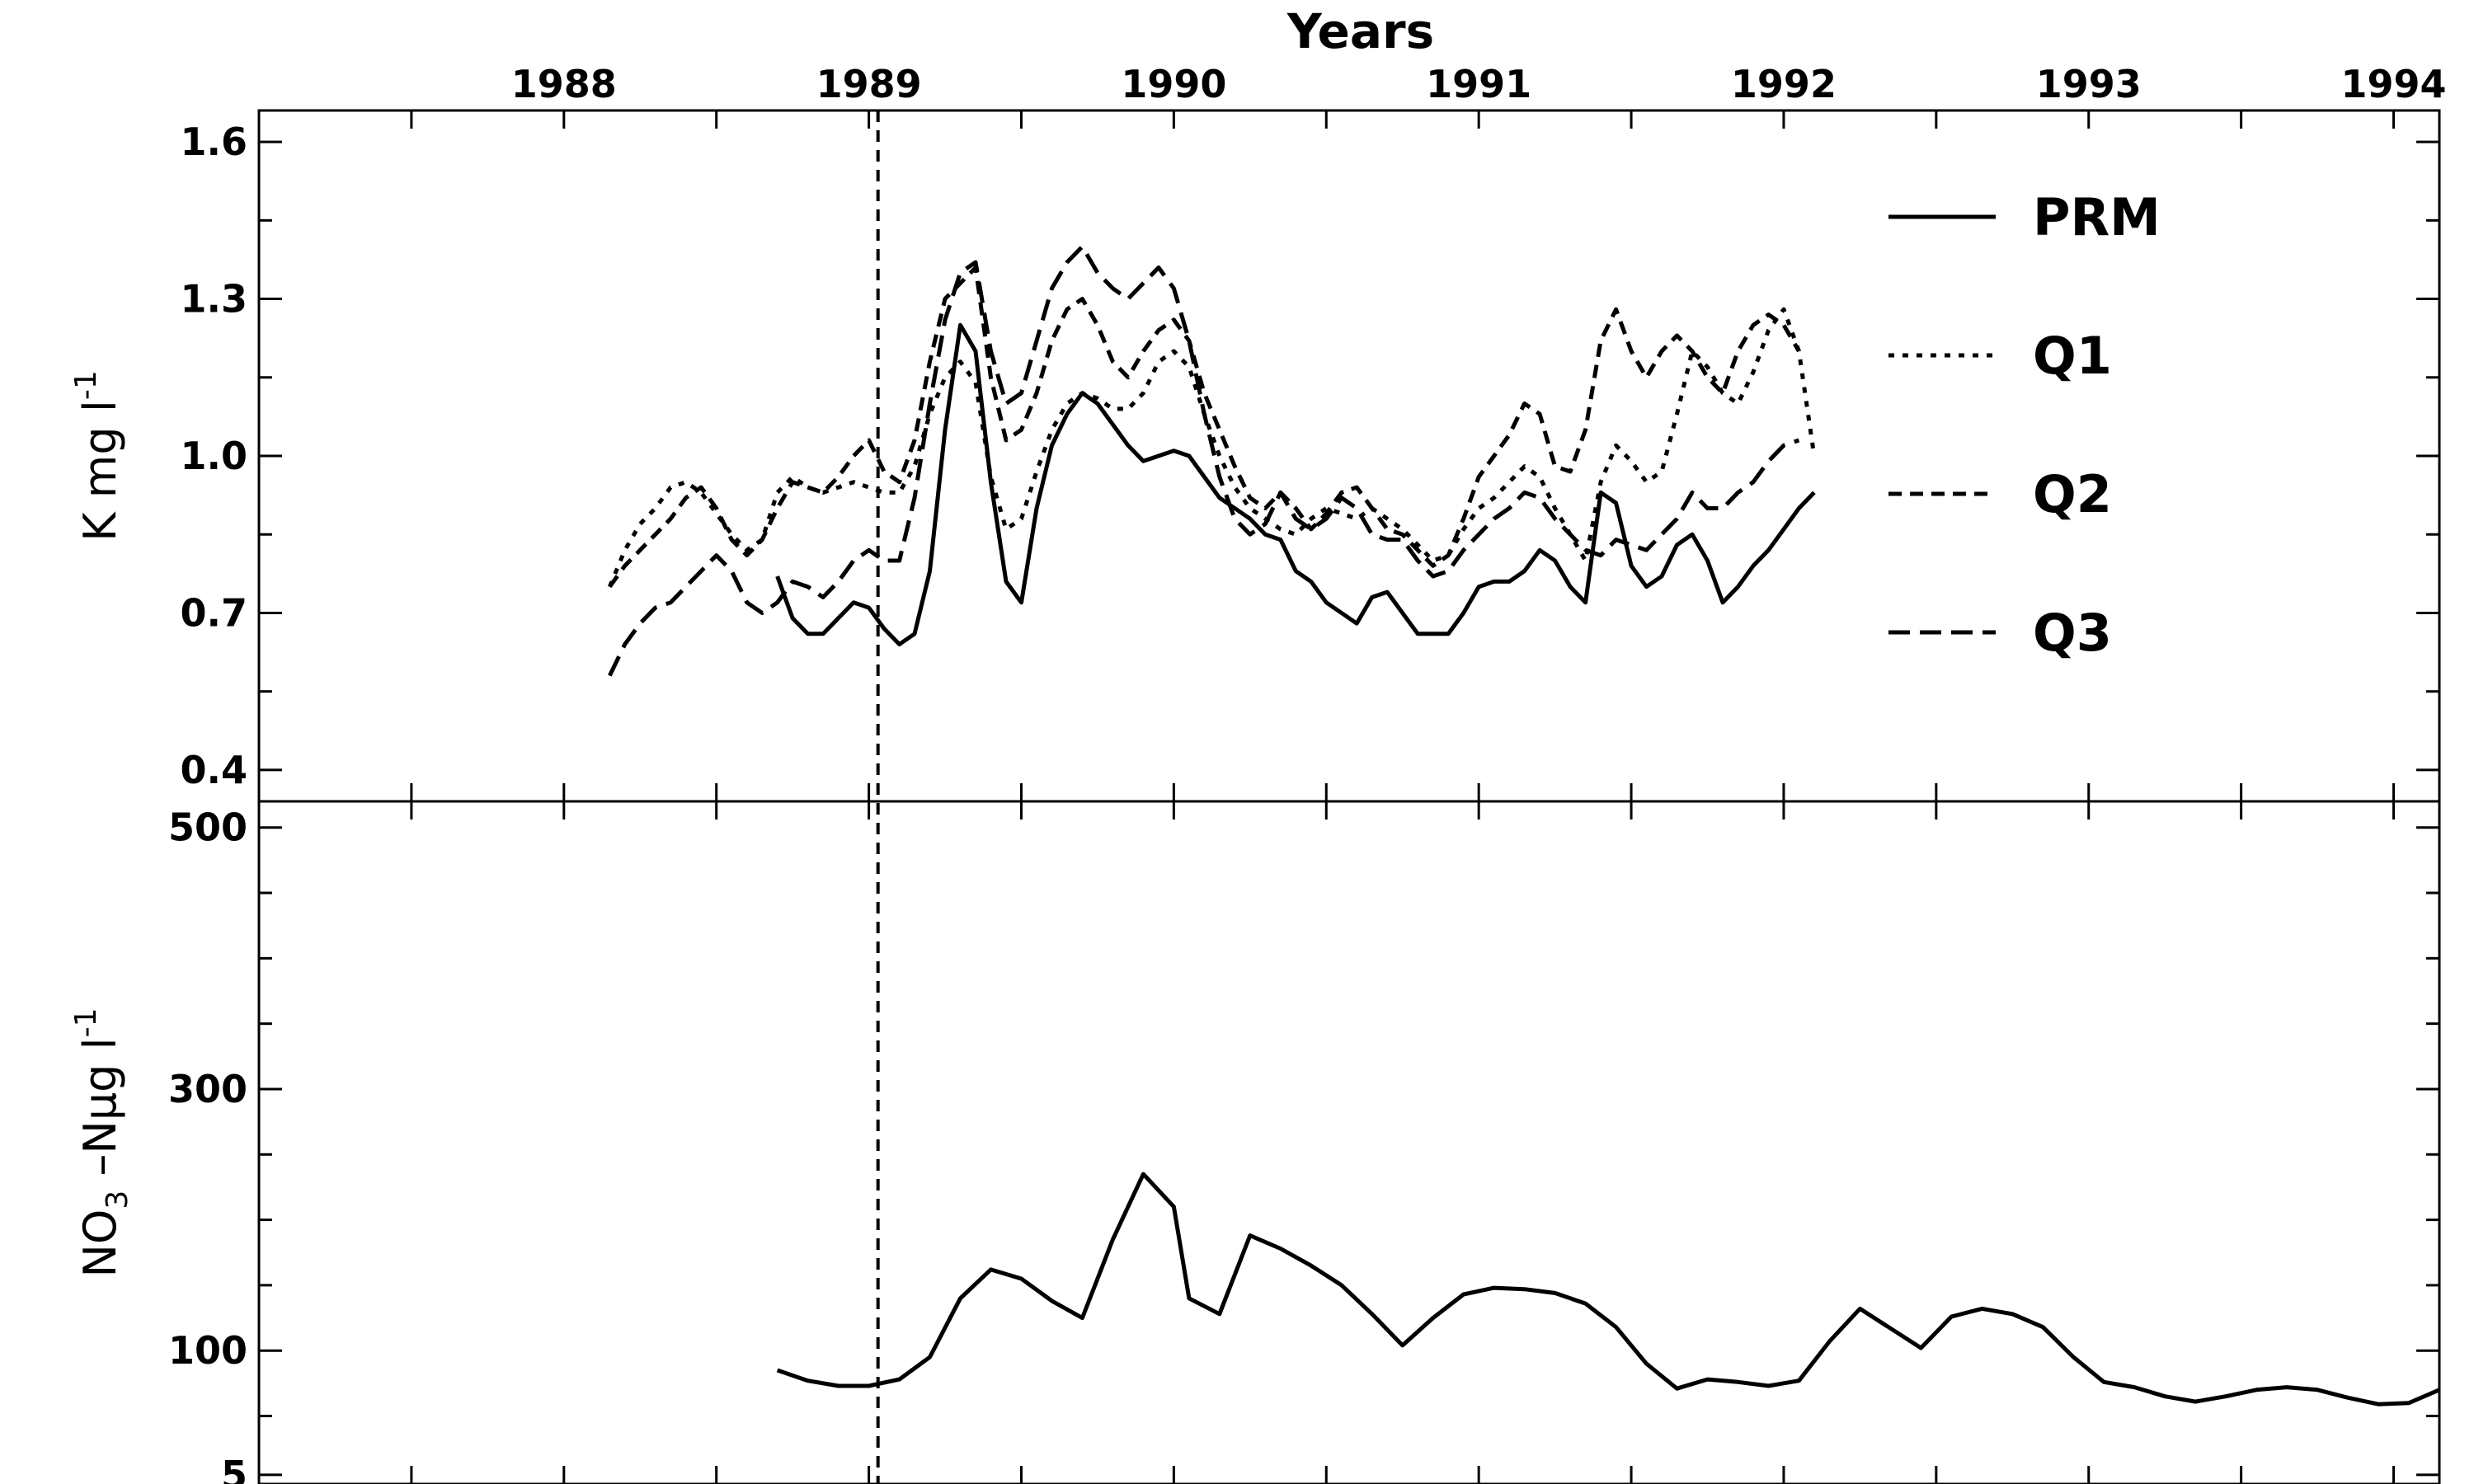 This screenshot has width=2474, height=1484. Describe the element at coordinates (214, 142) in the screenshot. I see `potassium-y-tick-label: 1.6` at that location.